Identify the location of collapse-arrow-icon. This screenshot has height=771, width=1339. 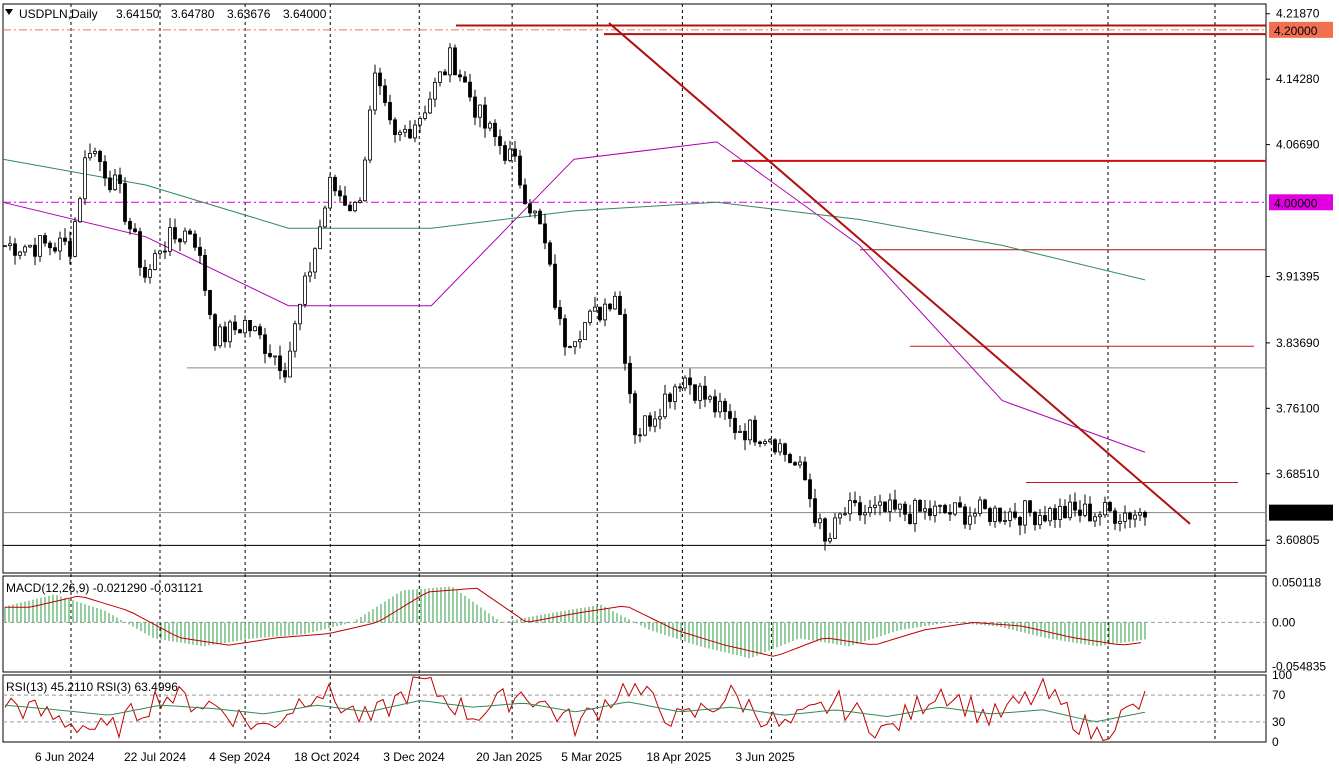
(9, 12).